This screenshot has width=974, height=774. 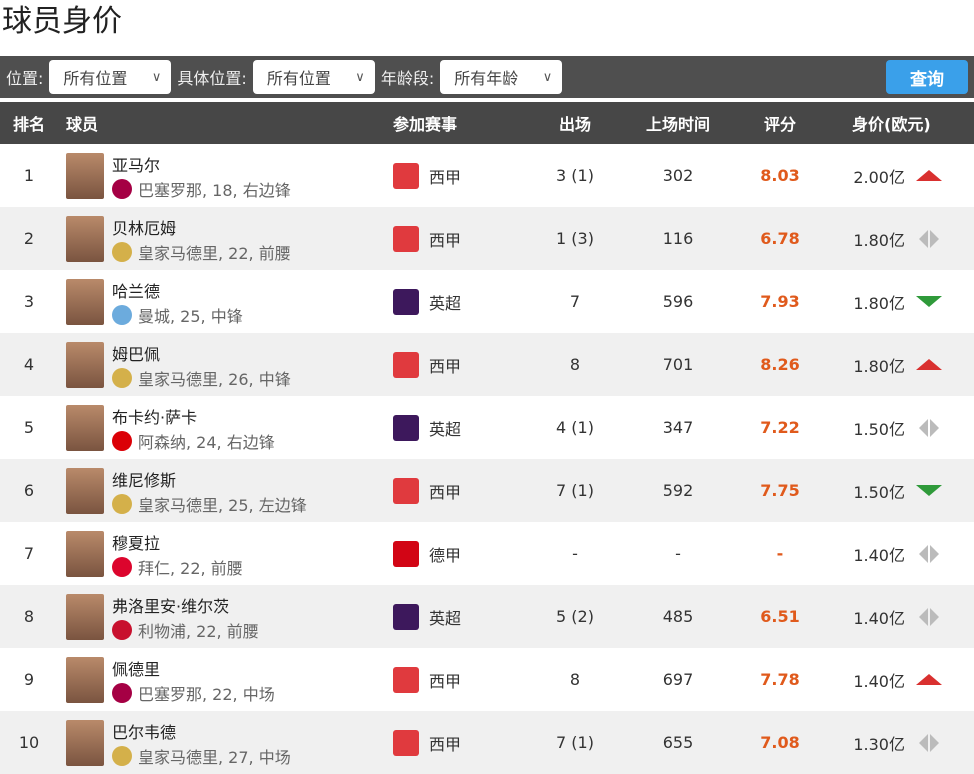 I want to click on rating: 7.75, so click(x=780, y=490).